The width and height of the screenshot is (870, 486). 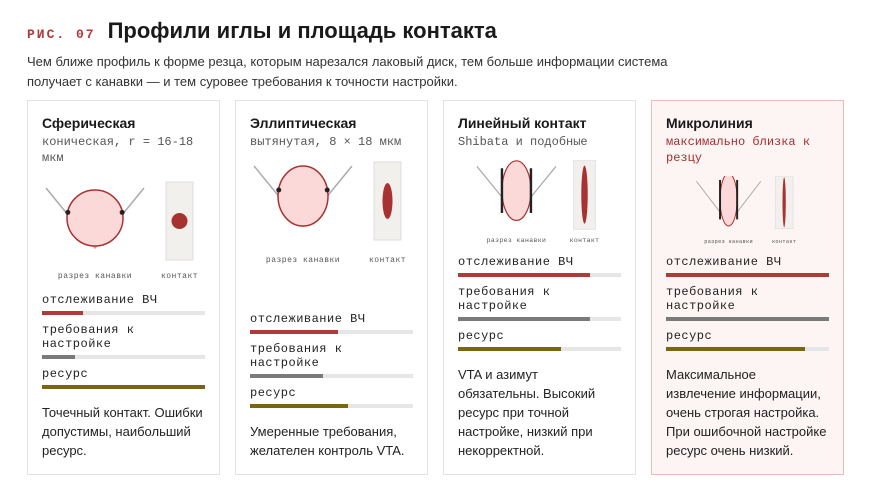 I want to click on card-title: Микролиния, so click(x=709, y=123).